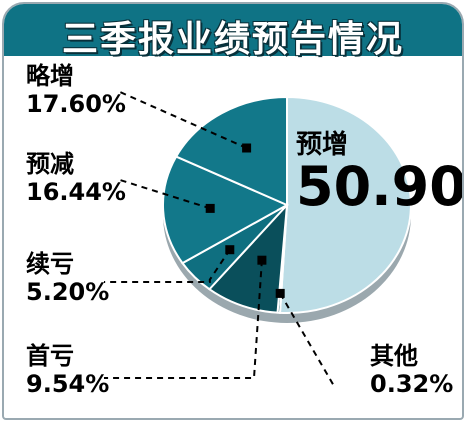 Image resolution: width=468 pixels, height=424 pixels. I want to click on marker-luezeng, so click(247, 148).